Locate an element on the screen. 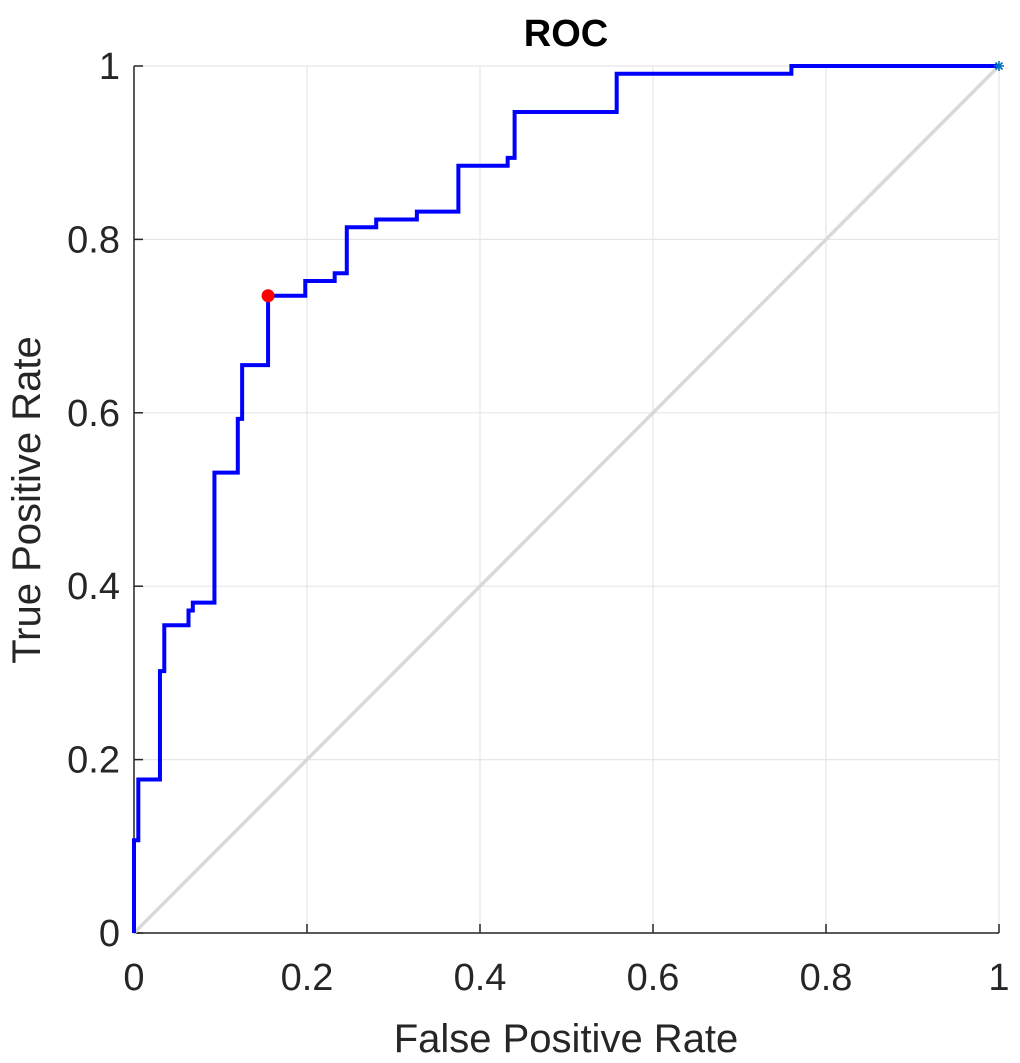 The height and width of the screenshot is (1063, 1020). x-tick-label: 1 is located at coordinates (998, 978).